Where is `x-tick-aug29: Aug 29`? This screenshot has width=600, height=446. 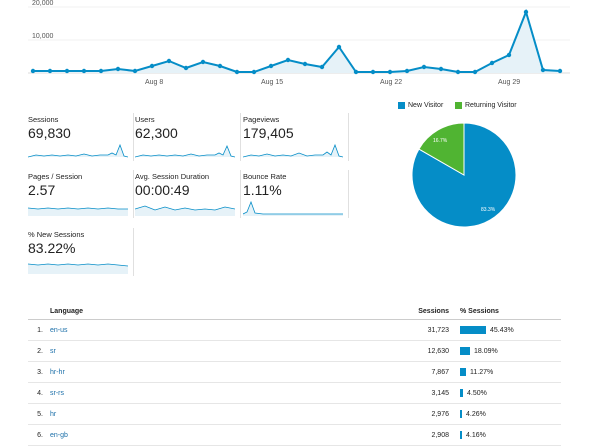 x-tick-aug29: Aug 29 is located at coordinates (509, 82).